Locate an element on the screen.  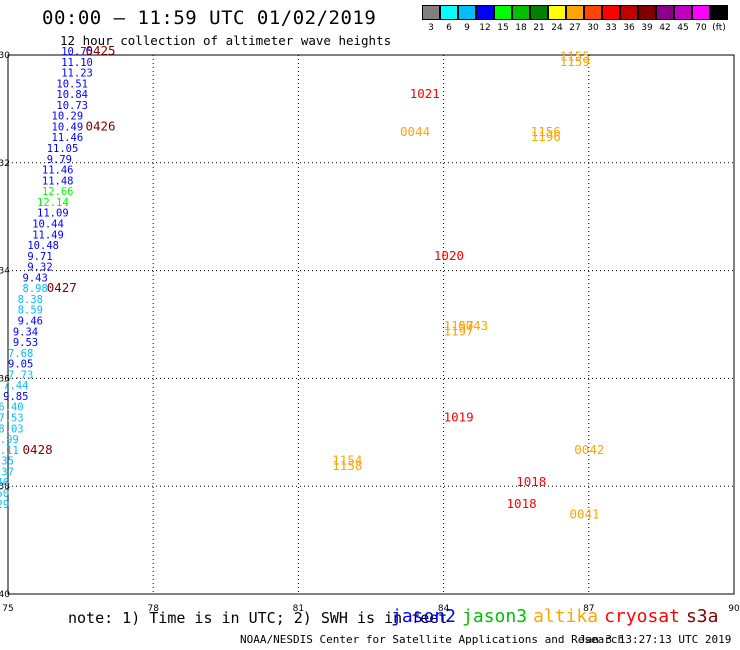
chart-title: 00:00 – 11:59 UTC 01/02/2019 is located at coordinates (209, 18).